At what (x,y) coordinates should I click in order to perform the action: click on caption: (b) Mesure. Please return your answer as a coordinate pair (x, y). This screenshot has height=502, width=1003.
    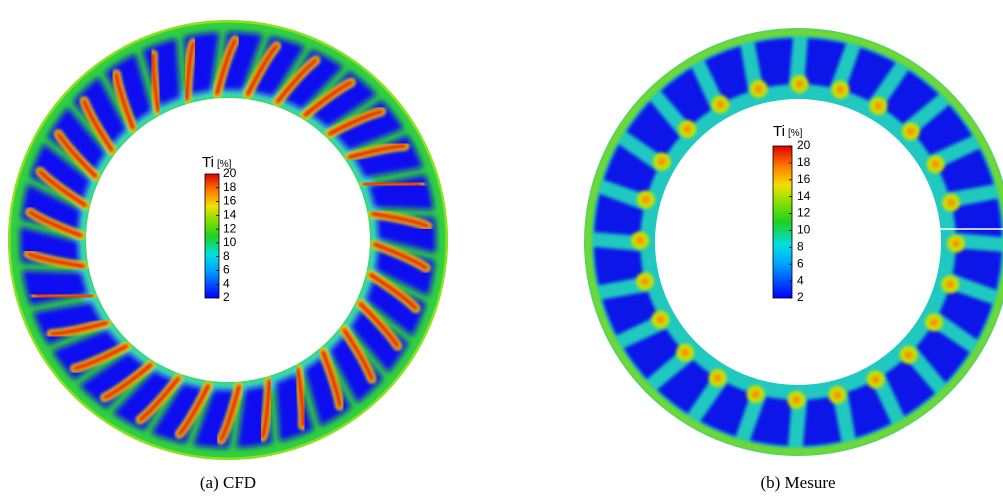
    Looking at the image, I should click on (797, 482).